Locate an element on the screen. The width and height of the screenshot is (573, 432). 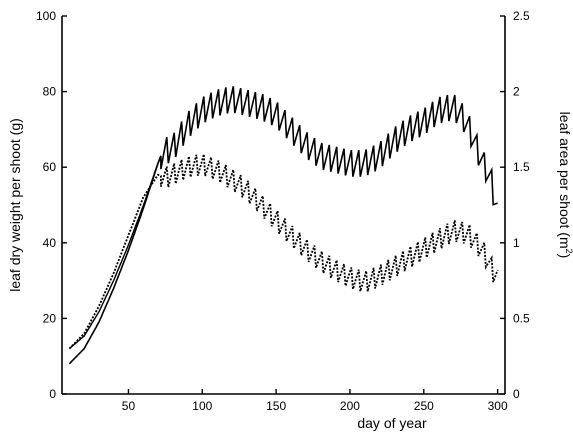
y-left-tick-label: 40 is located at coordinates (50, 243).